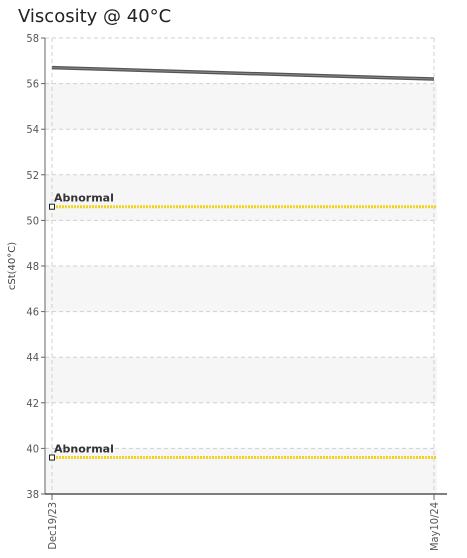  What do you see at coordinates (32, 357) in the screenshot?
I see `y-tick-label: 44` at bounding box center [32, 357].